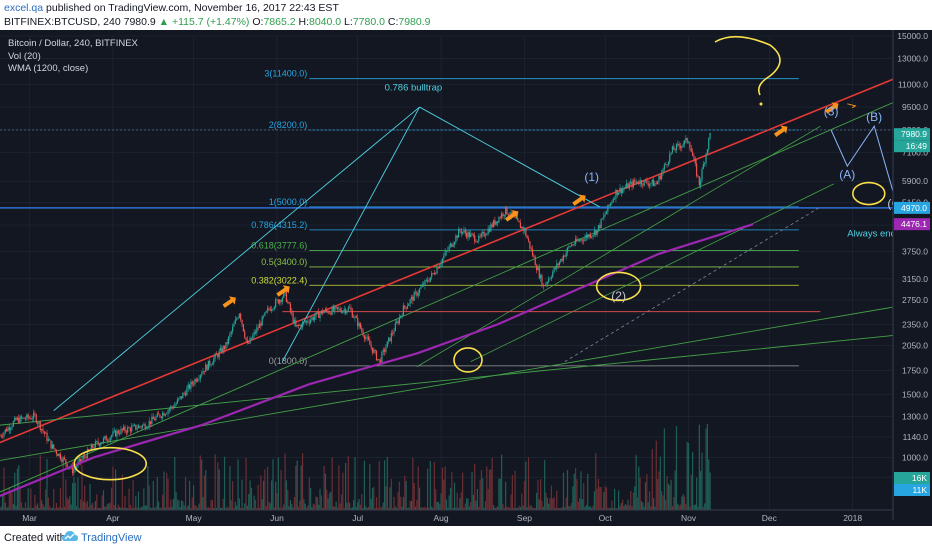  What do you see at coordinates (24, 8) in the screenshot?
I see `author-link: excel.qa` at bounding box center [24, 8].